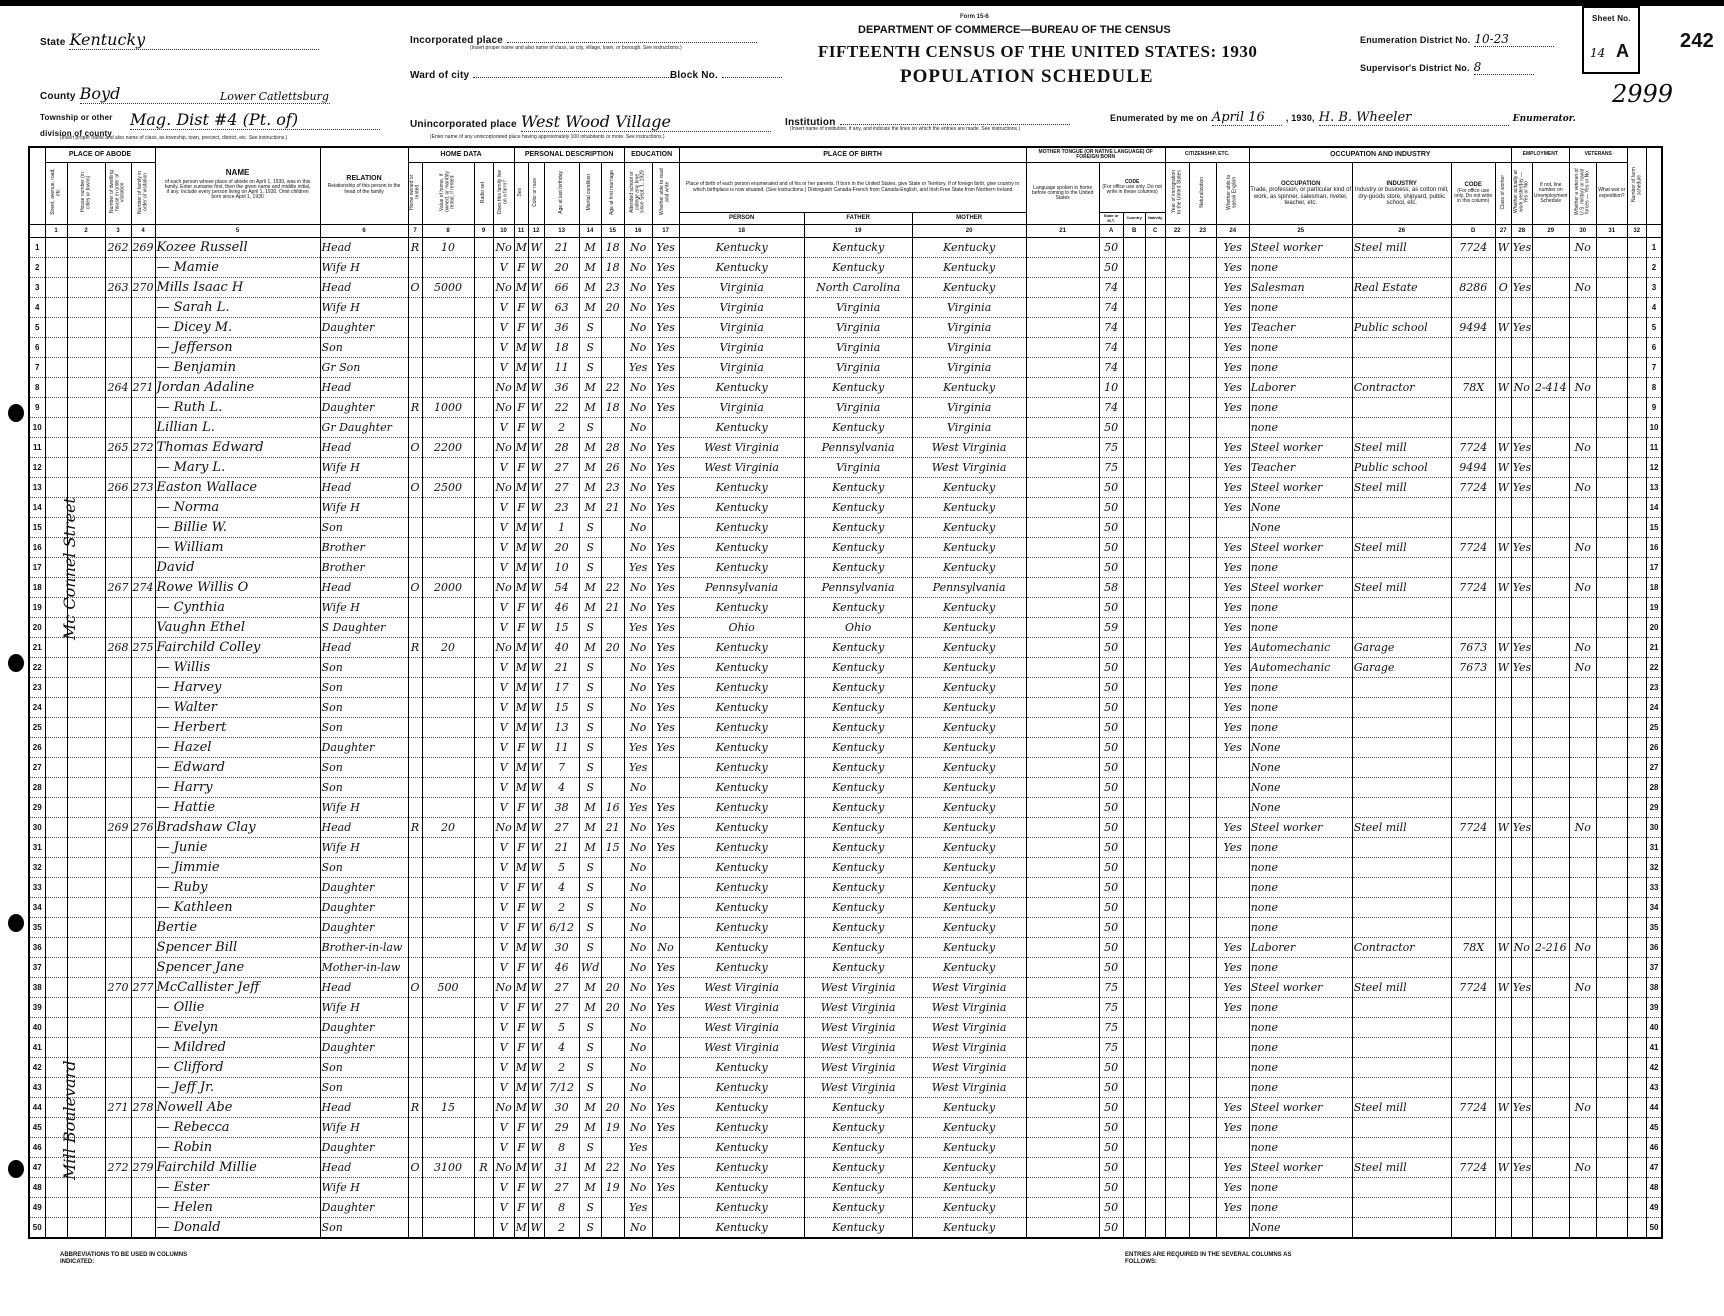  I want to click on speaks-english-cell, so click(1232, 1067).